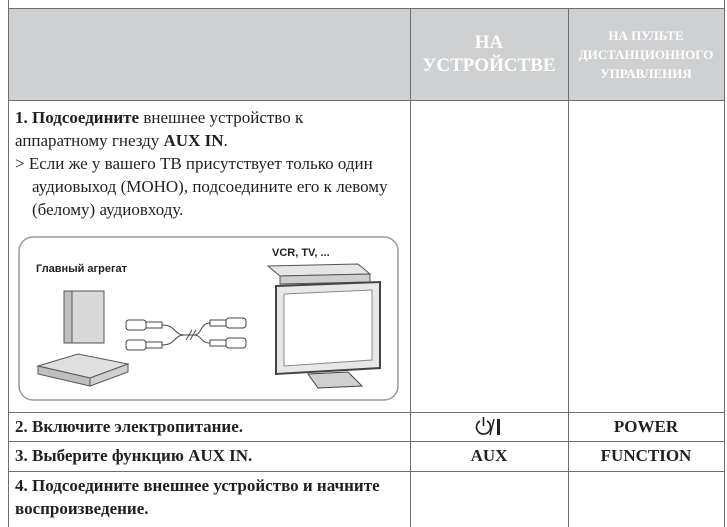 This screenshot has width=727, height=527. What do you see at coordinates (487, 426) in the screenshot?
I see `power-icon` at bounding box center [487, 426].